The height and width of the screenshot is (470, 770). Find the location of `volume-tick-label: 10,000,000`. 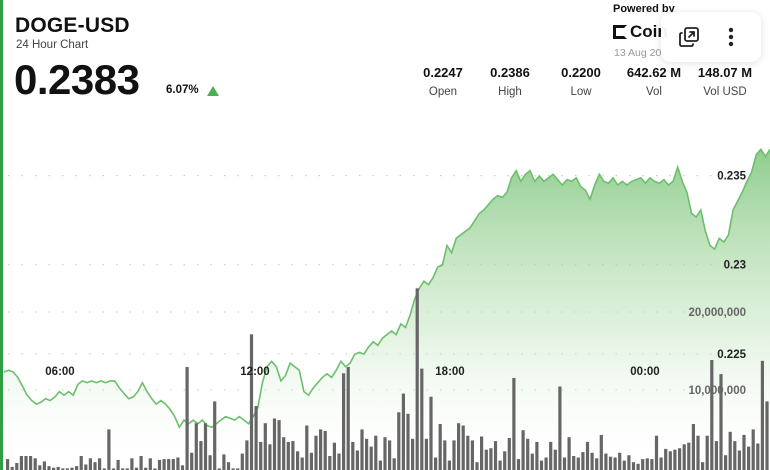

volume-tick-label: 10,000,000 is located at coordinates (717, 391).